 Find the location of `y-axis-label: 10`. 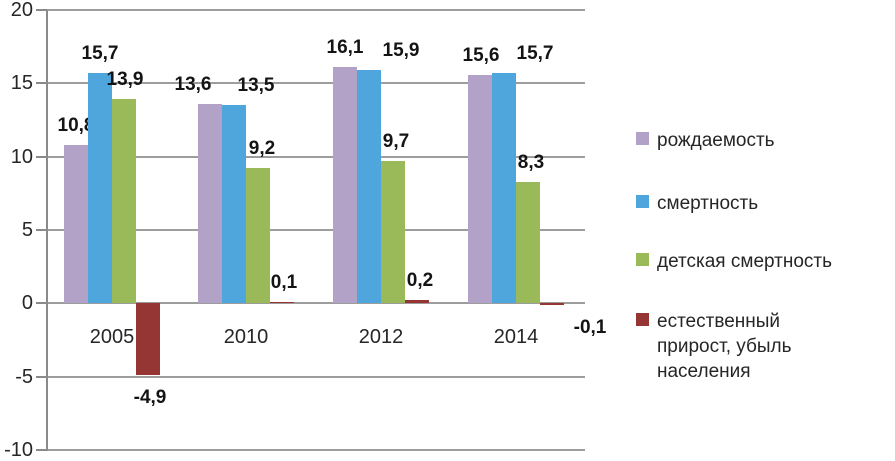

y-axis-label: 10 is located at coordinates (21, 156).